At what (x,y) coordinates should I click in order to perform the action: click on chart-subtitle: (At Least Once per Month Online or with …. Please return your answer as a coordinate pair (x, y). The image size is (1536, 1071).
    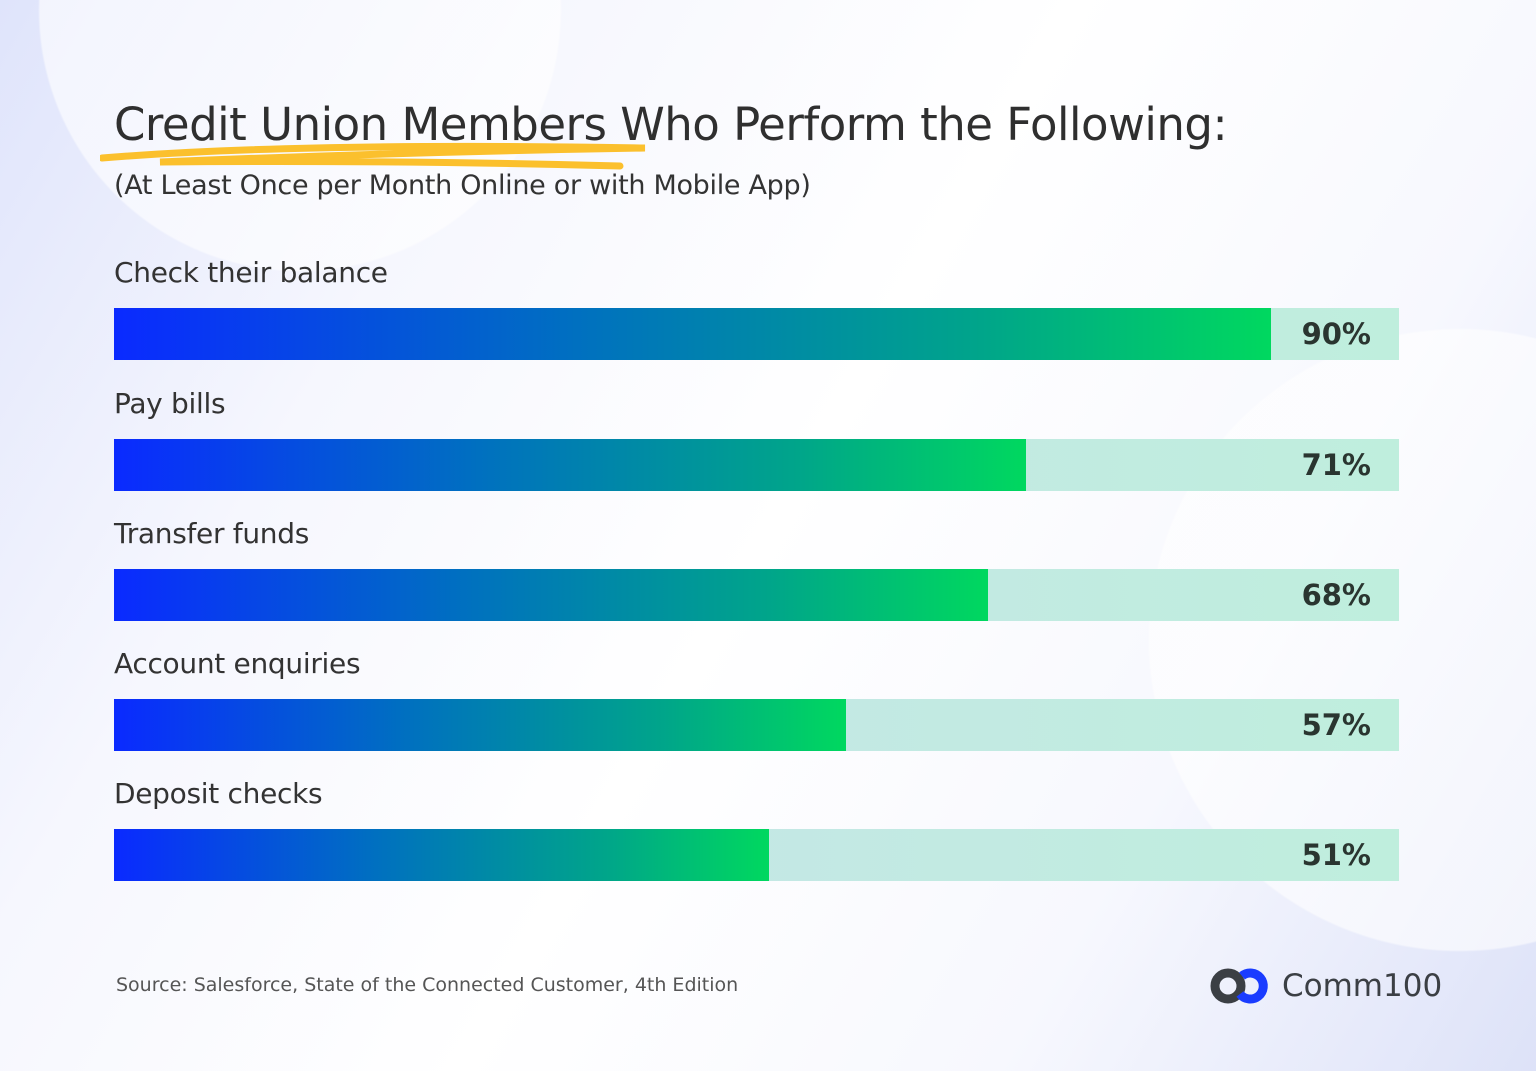
    Looking at the image, I should click on (462, 185).